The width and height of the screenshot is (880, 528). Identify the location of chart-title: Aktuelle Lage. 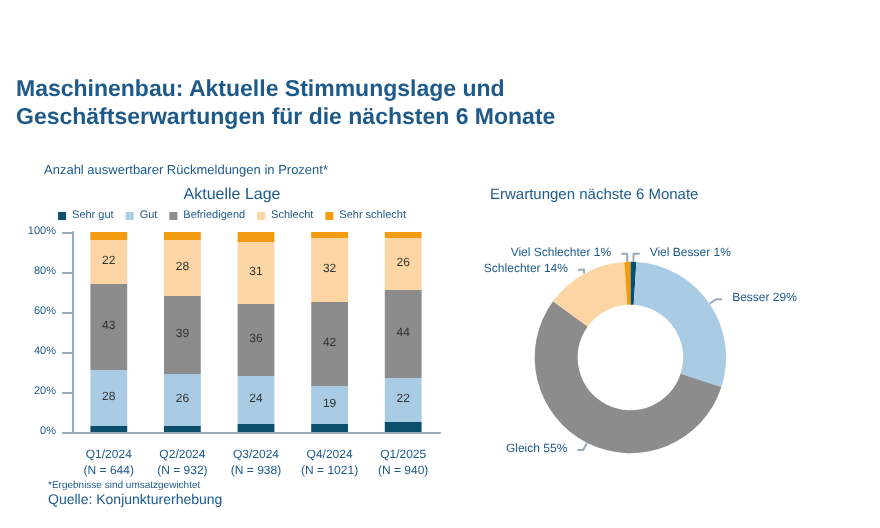
(232, 194).